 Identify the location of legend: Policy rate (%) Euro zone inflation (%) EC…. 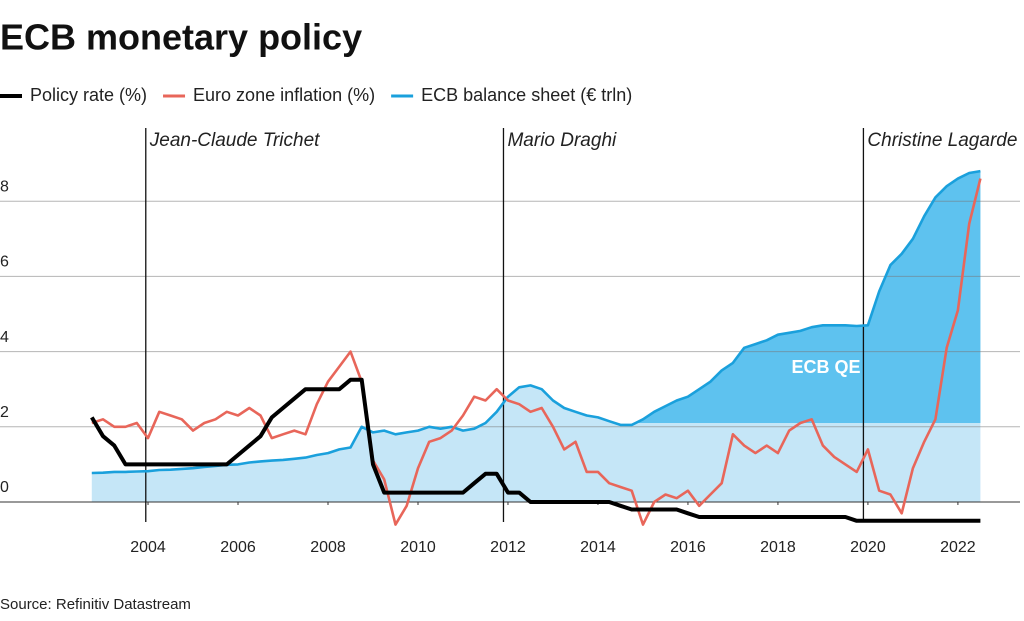
(316, 95).